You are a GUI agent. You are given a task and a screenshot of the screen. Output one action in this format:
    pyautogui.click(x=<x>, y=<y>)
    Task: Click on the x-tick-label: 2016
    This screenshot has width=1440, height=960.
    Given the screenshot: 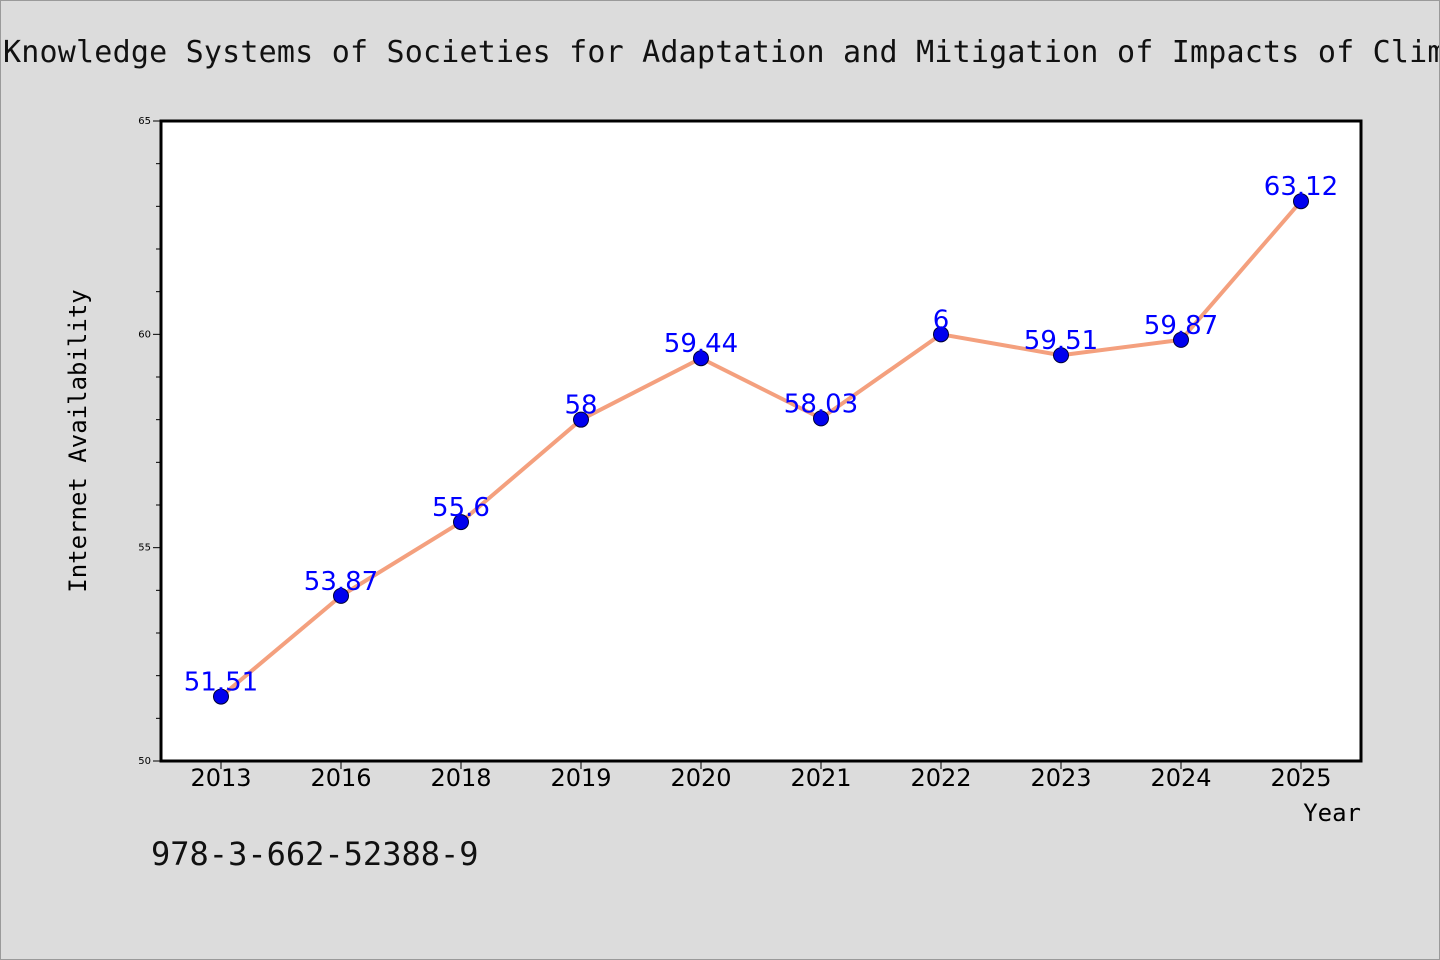 What is the action you would take?
    pyautogui.click(x=340, y=778)
    